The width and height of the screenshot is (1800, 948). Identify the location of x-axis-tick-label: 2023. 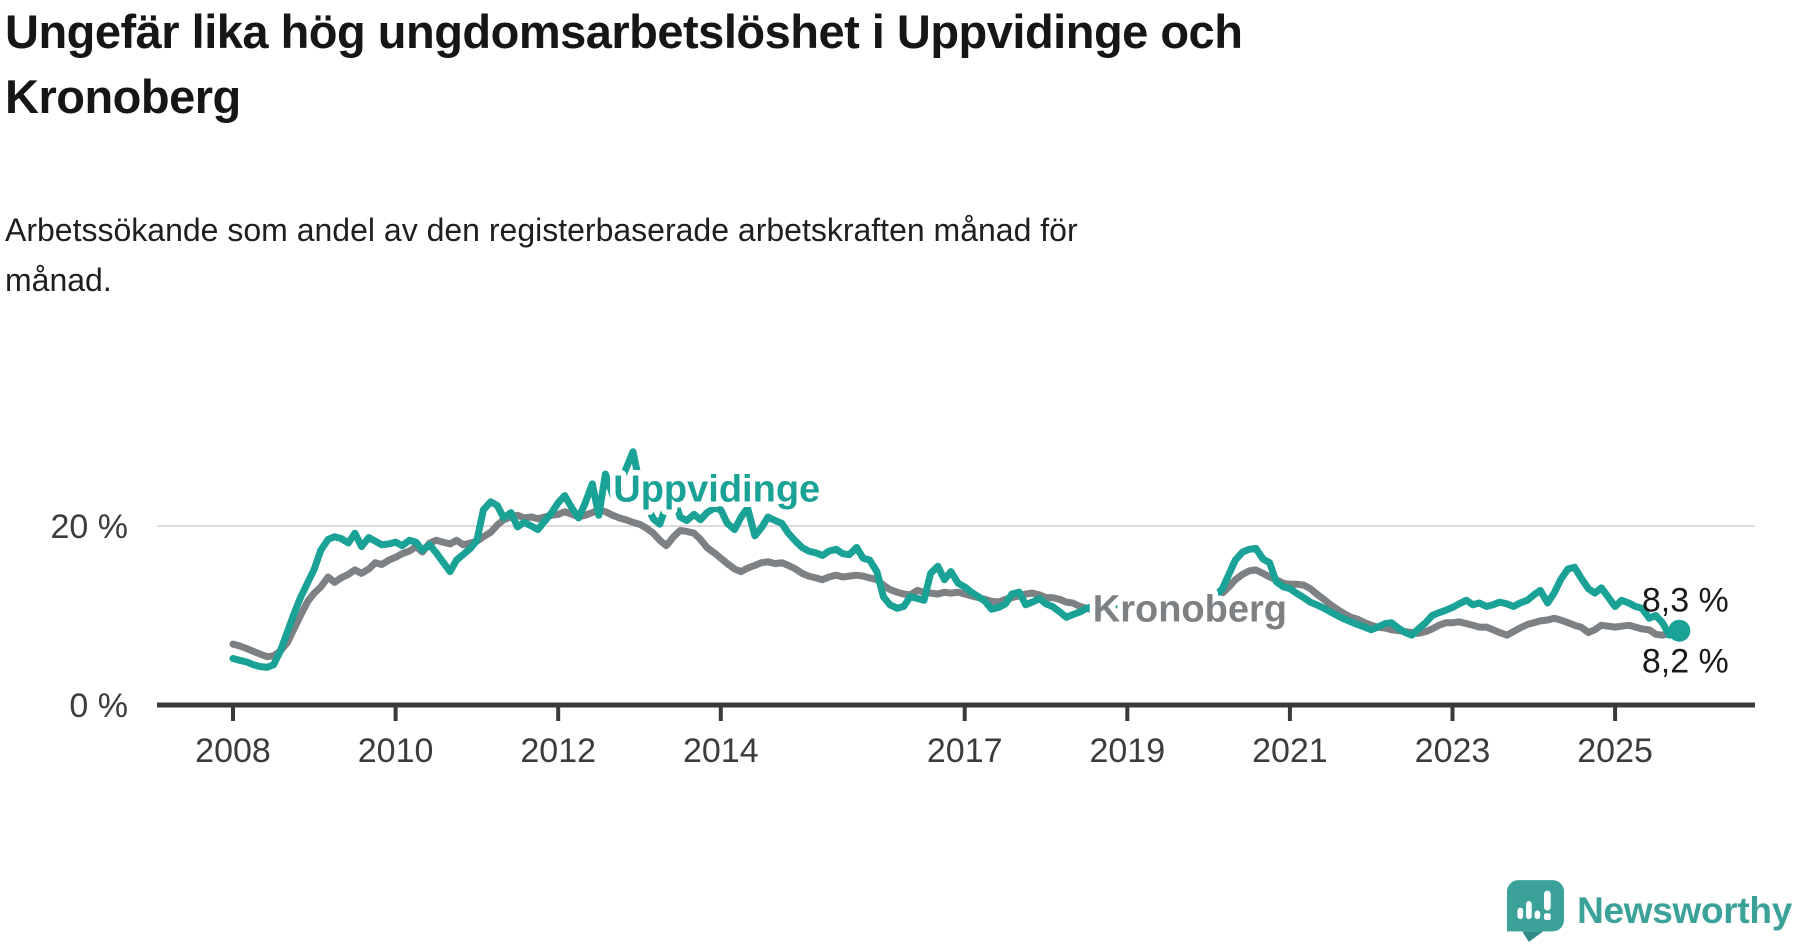
(1453, 751).